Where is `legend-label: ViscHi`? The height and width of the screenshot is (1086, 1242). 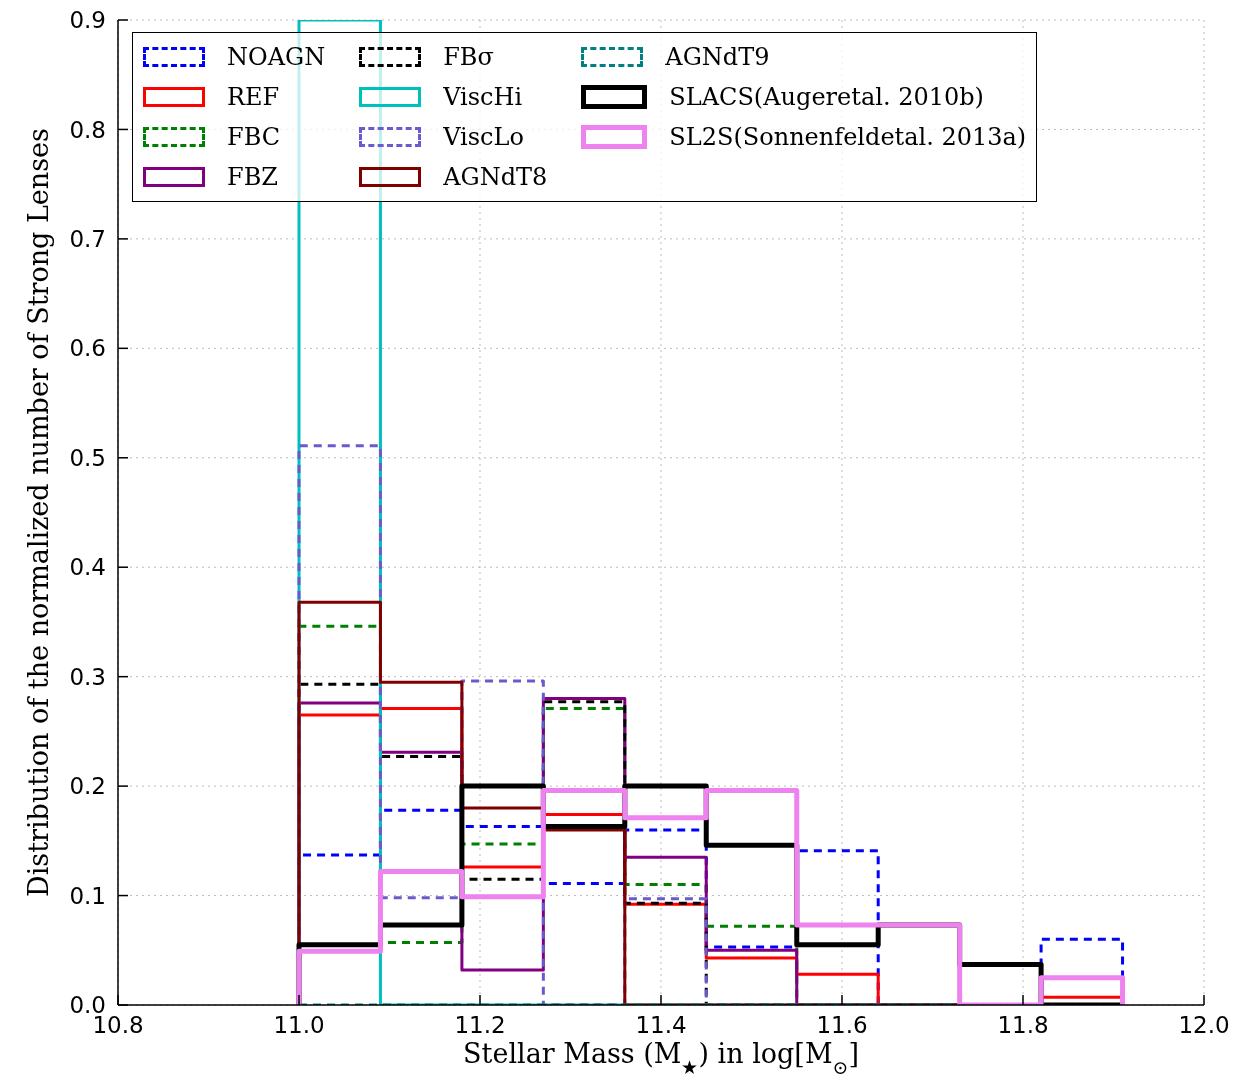 legend-label: ViscHi is located at coordinates (483, 97).